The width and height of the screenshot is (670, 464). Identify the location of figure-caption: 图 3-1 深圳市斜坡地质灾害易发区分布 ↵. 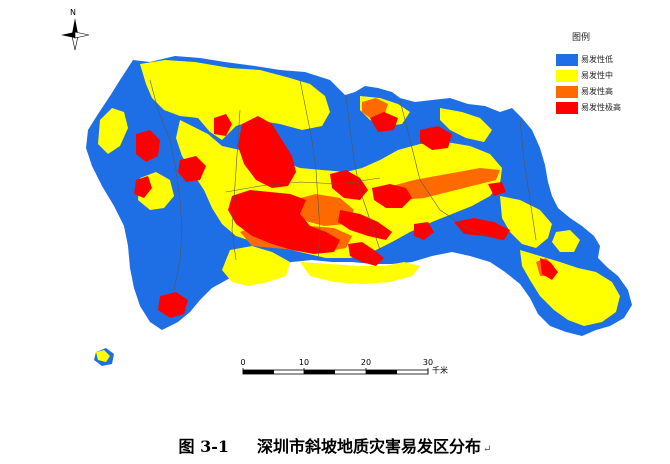
(335, 445).